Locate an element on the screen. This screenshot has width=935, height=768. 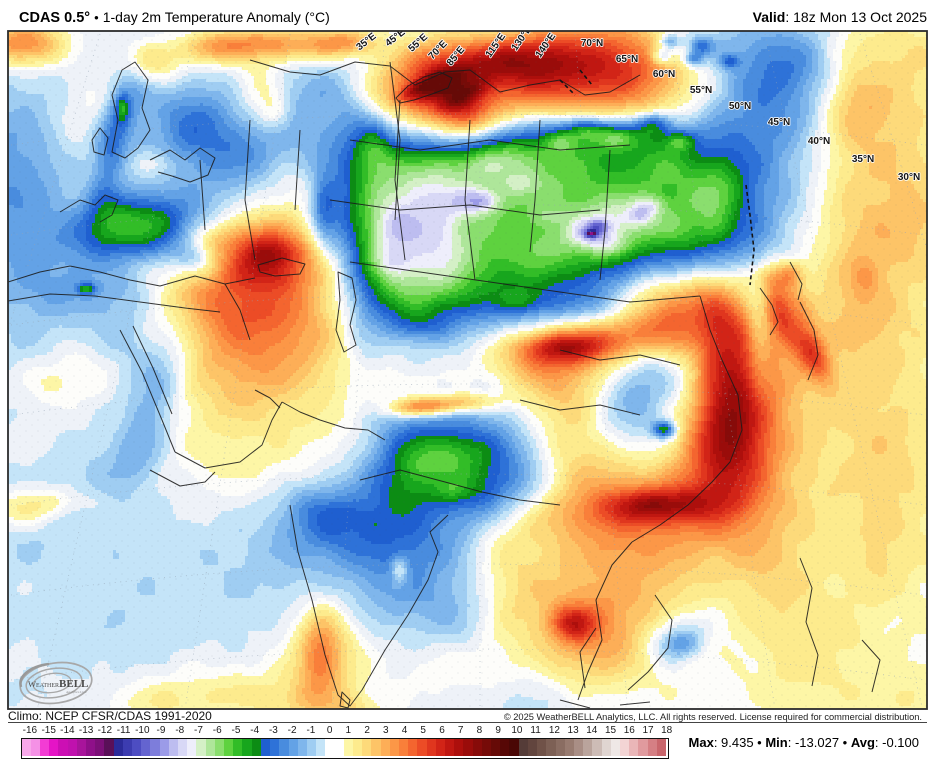
svg-text: 35°N is located at coordinates (863, 159).